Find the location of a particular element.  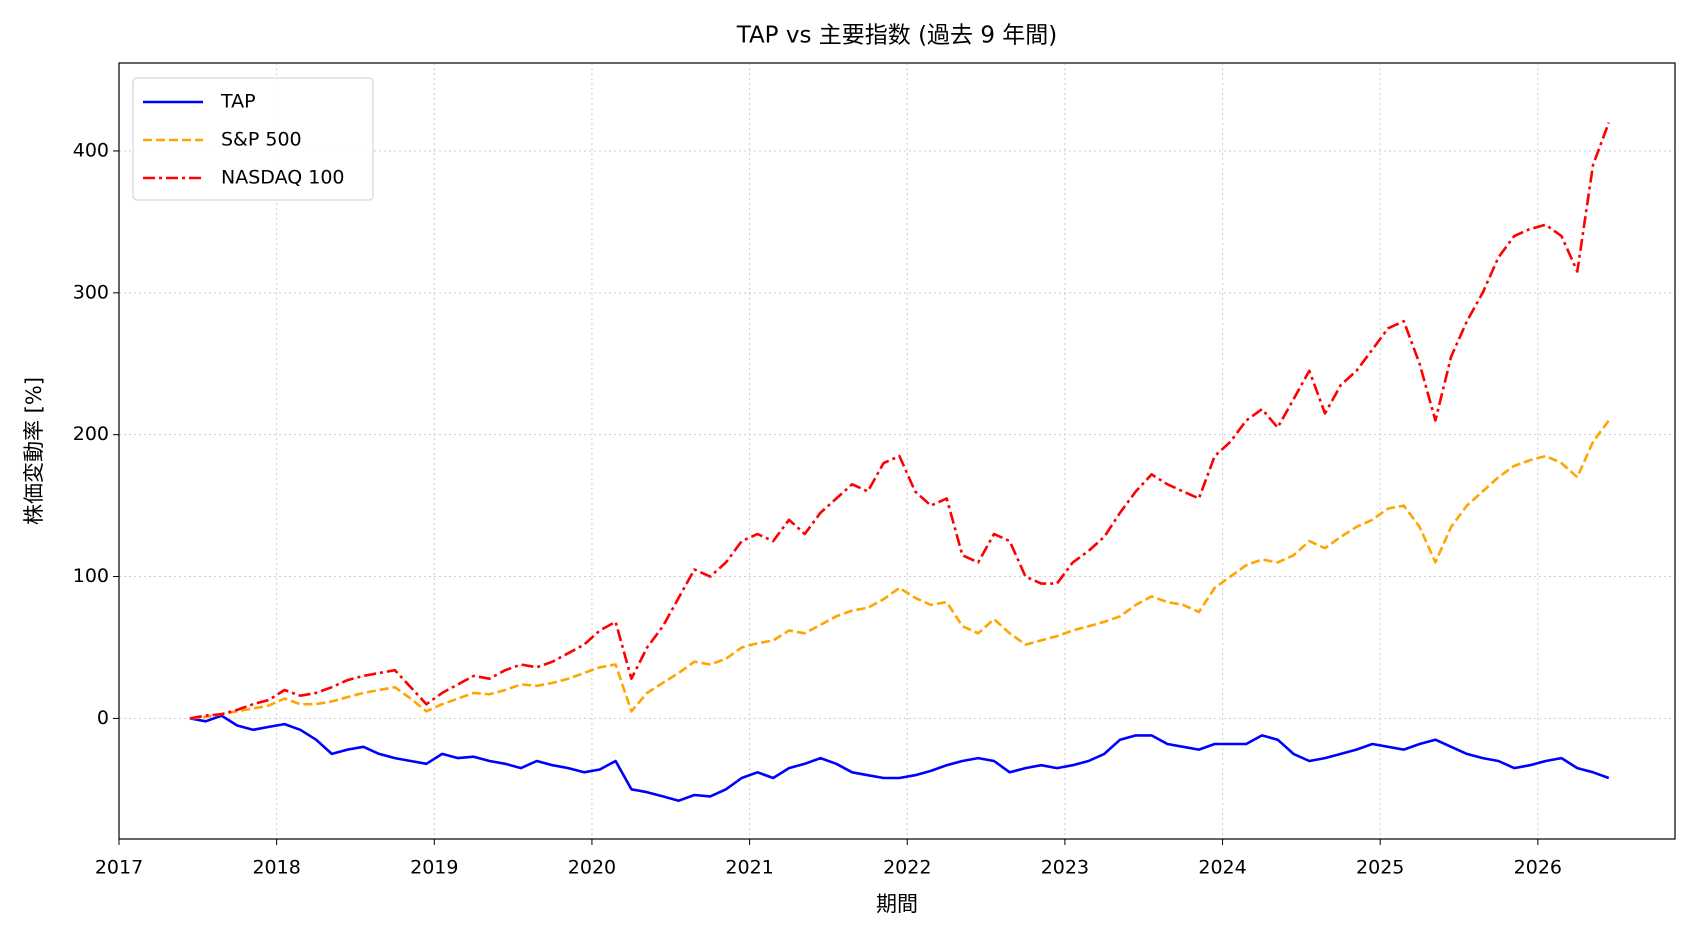

legend-box is located at coordinates (253, 139).